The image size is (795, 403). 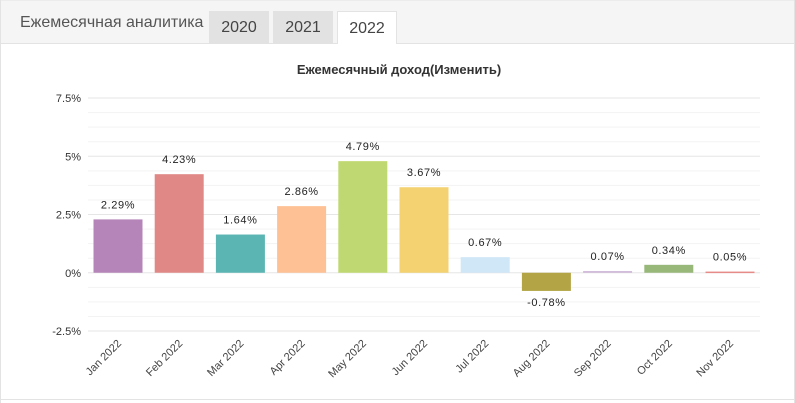 I want to click on tab-2021: 2021, so click(x=303, y=28).